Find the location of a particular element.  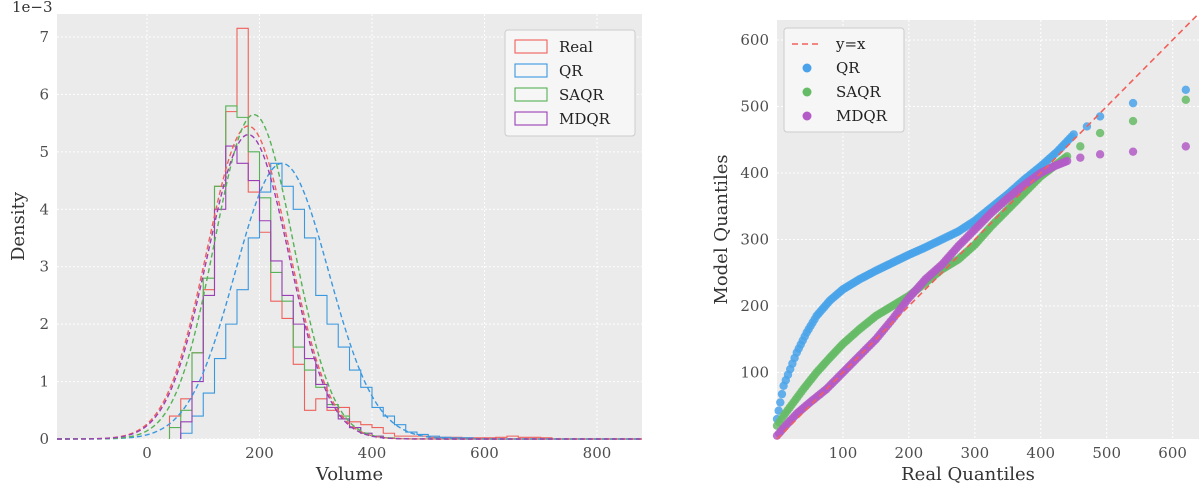

histogram-legend-box is located at coordinates (570, 83).